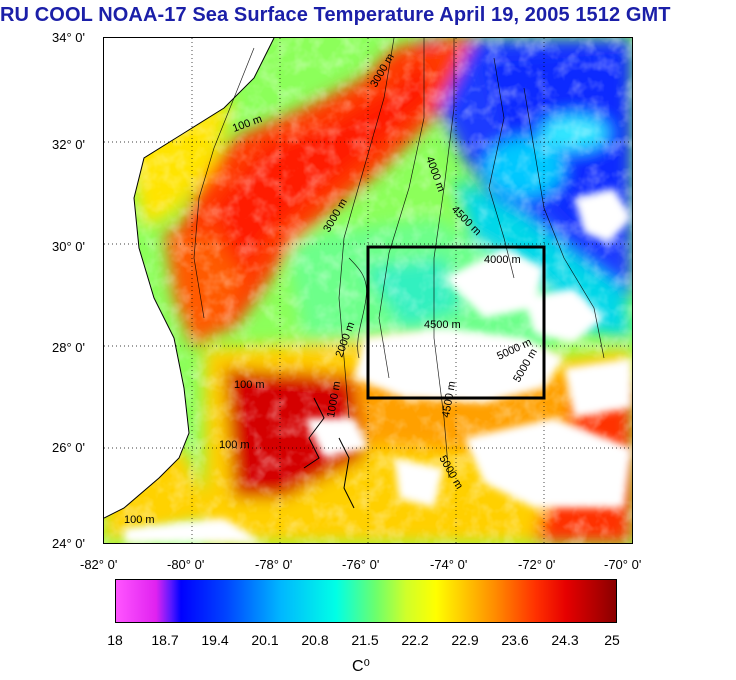 Image resolution: width=736 pixels, height=680 pixels. I want to click on contour-label: 4500 m, so click(442, 325).